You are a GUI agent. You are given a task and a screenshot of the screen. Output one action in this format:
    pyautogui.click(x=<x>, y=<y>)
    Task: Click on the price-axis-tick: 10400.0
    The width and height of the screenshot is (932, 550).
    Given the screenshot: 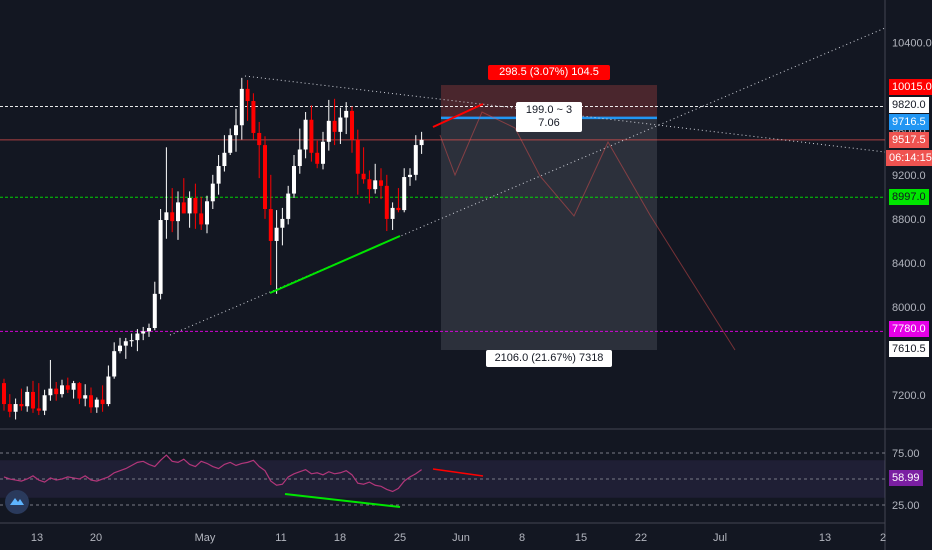 What is the action you would take?
    pyautogui.click(x=912, y=44)
    